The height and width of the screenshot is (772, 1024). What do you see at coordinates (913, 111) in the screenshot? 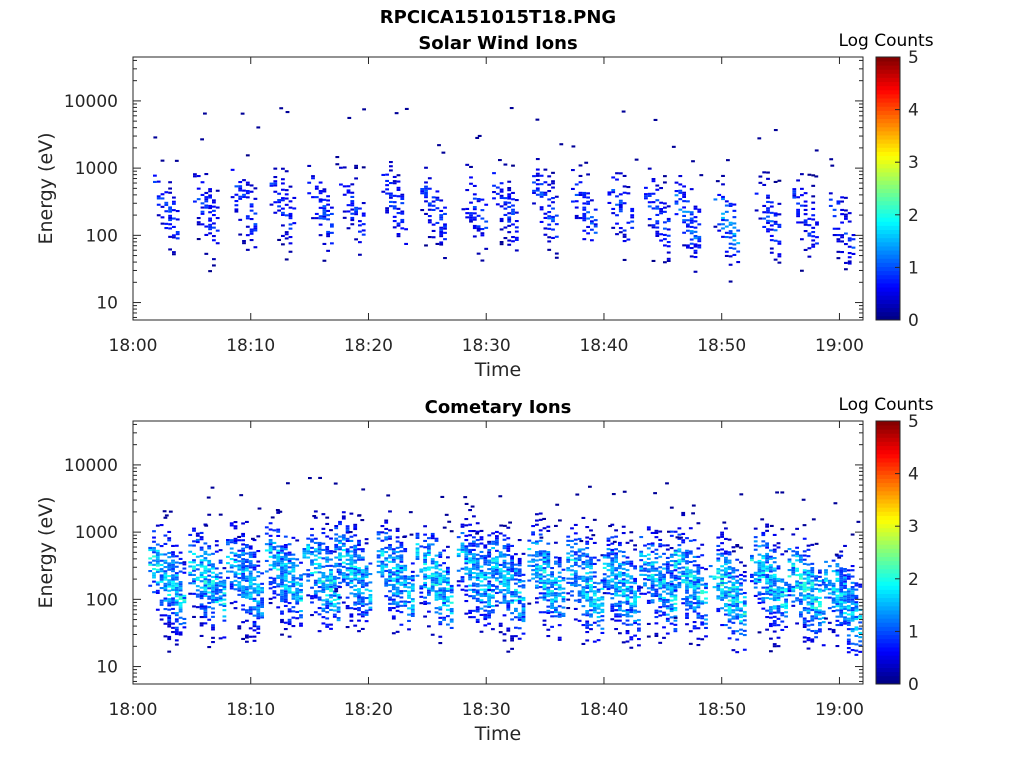
I see `colorbar-tick-label: 4` at bounding box center [913, 111].